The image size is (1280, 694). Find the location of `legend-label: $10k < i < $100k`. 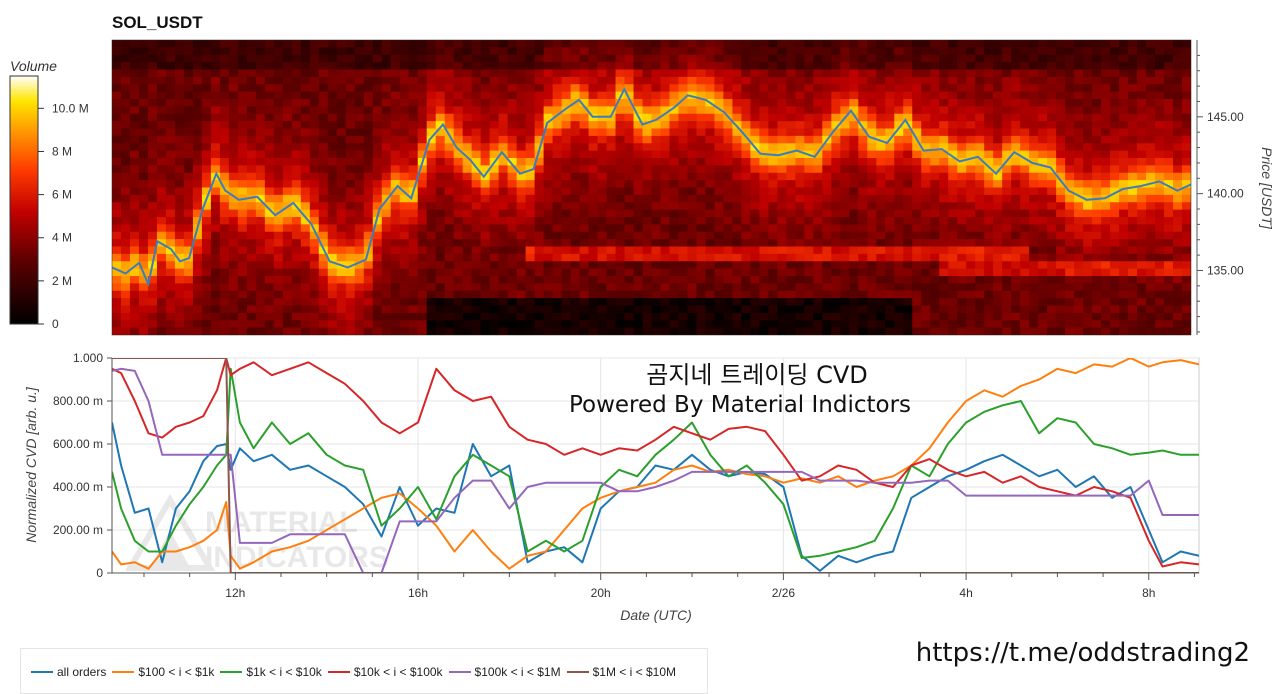

legend-label: $10k < i < $100k is located at coordinates (398, 672).